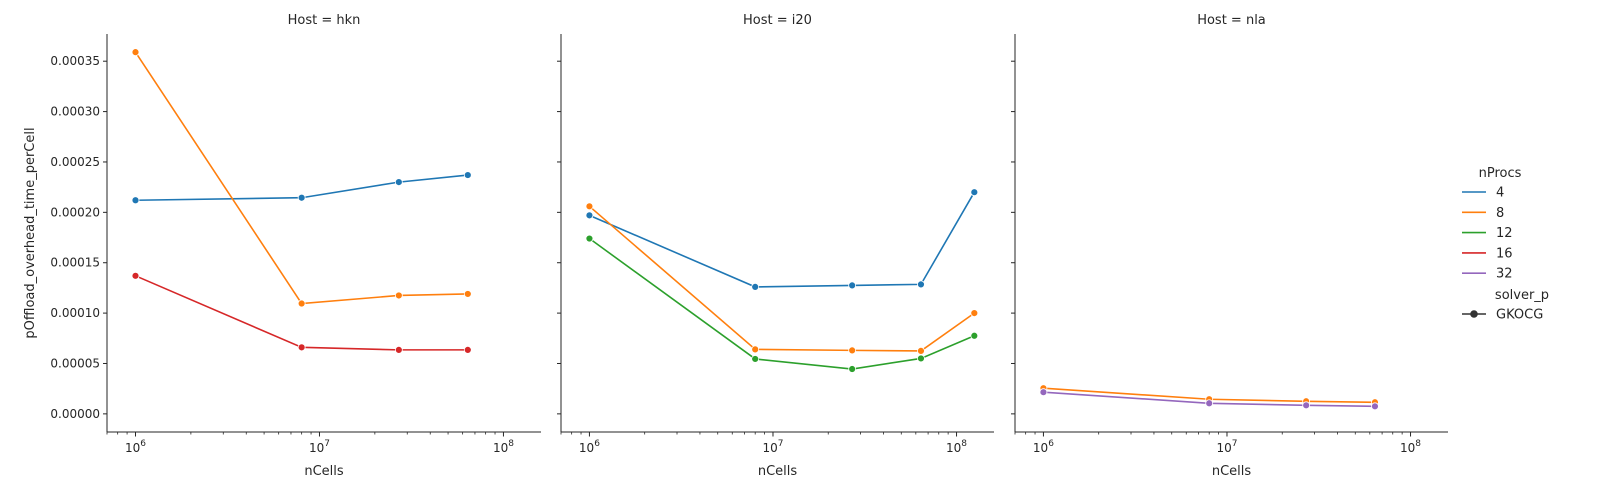  What do you see at coordinates (75, 61) in the screenshot?
I see `y-tick-label: 0.00035` at bounding box center [75, 61].